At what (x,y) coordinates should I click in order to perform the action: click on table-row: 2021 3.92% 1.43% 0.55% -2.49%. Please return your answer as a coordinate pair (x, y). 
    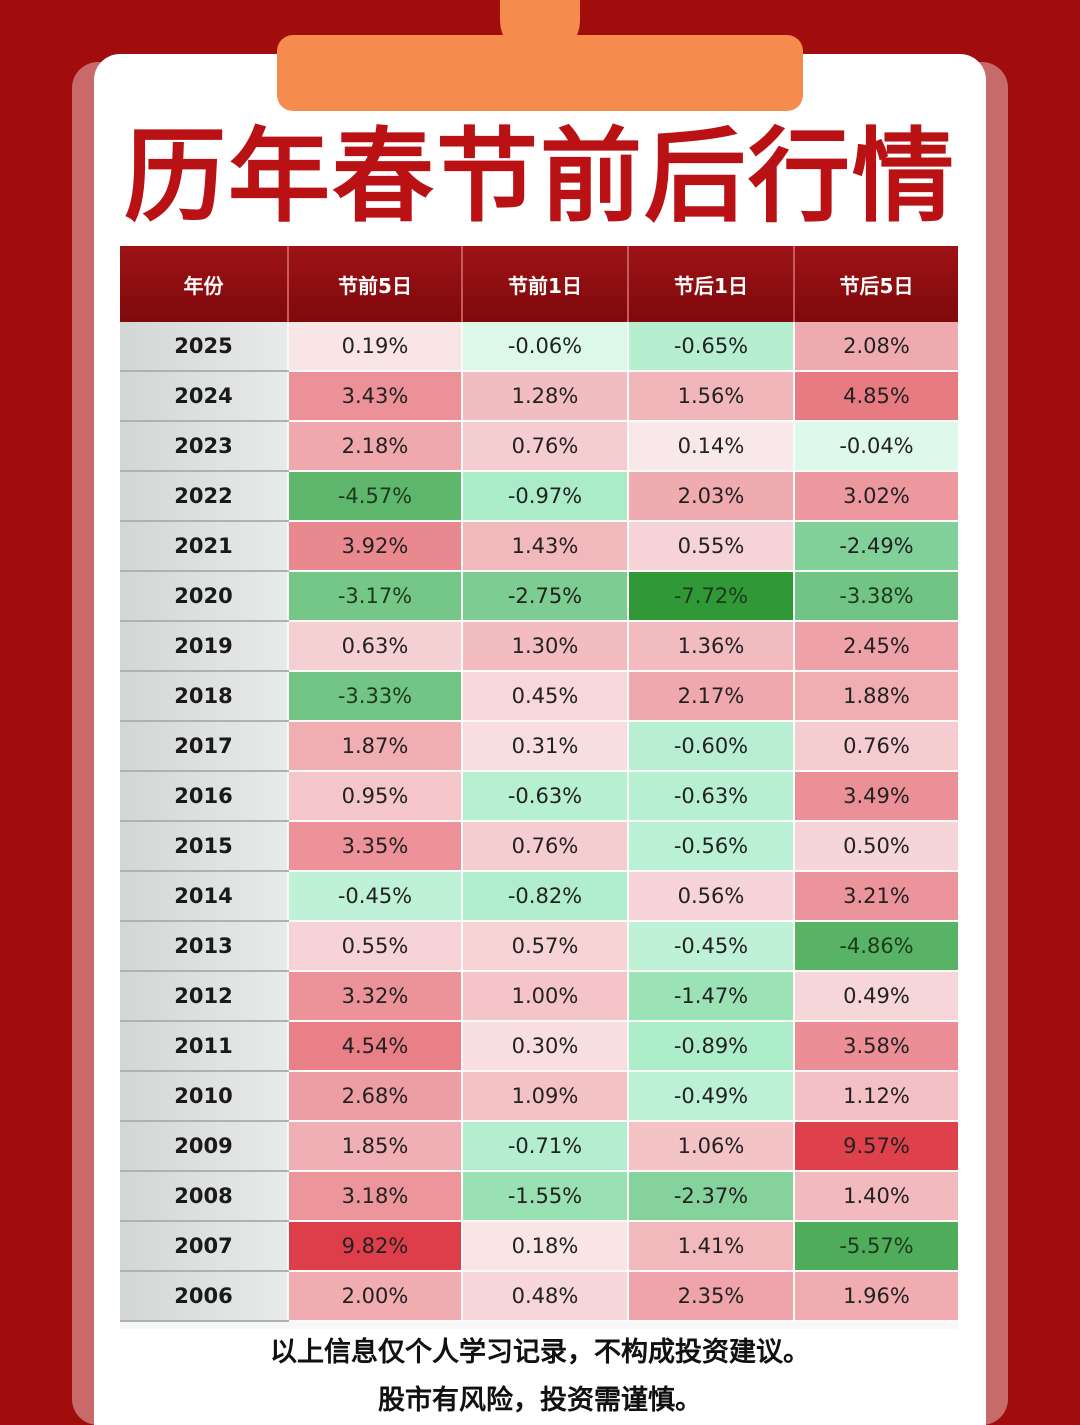
    Looking at the image, I should click on (539, 546).